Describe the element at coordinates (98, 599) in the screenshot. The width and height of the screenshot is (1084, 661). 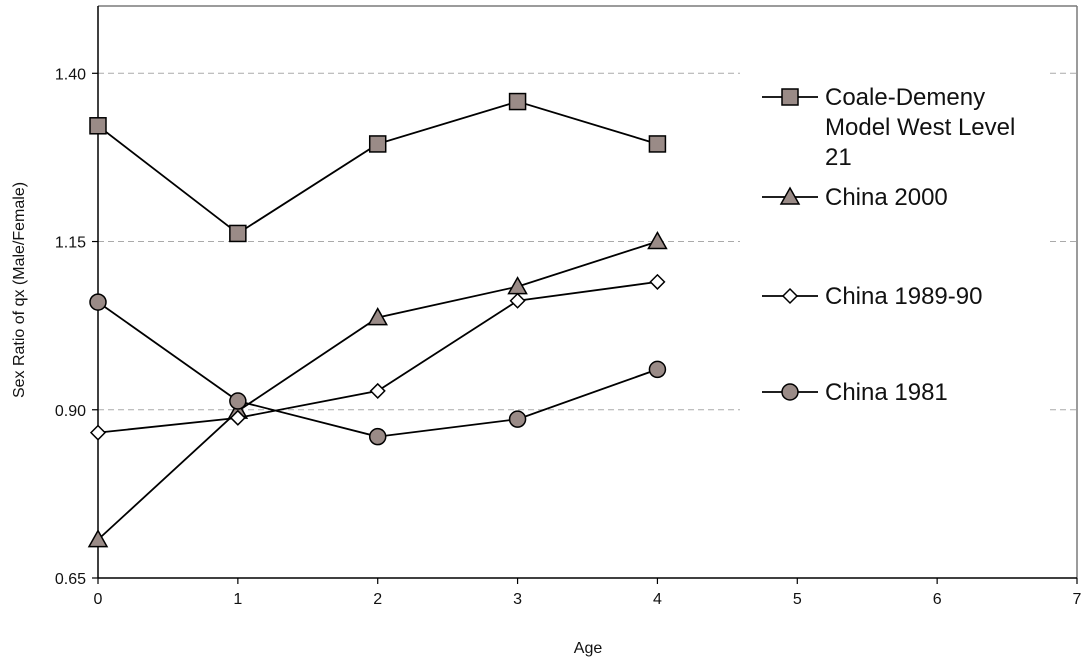
I see `x-tick-label: 0` at that location.